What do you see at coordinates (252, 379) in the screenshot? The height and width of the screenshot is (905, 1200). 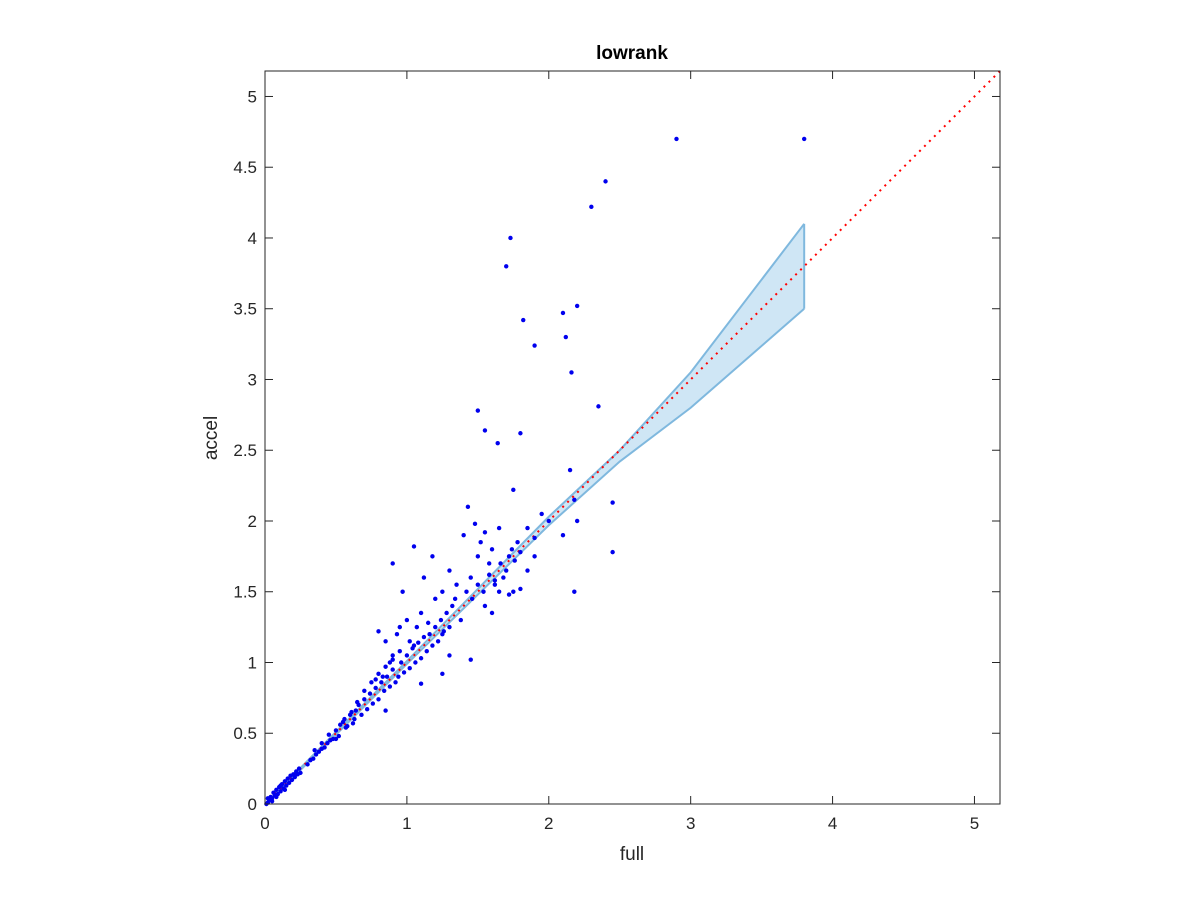 I see `y-tick-label: 3` at bounding box center [252, 379].